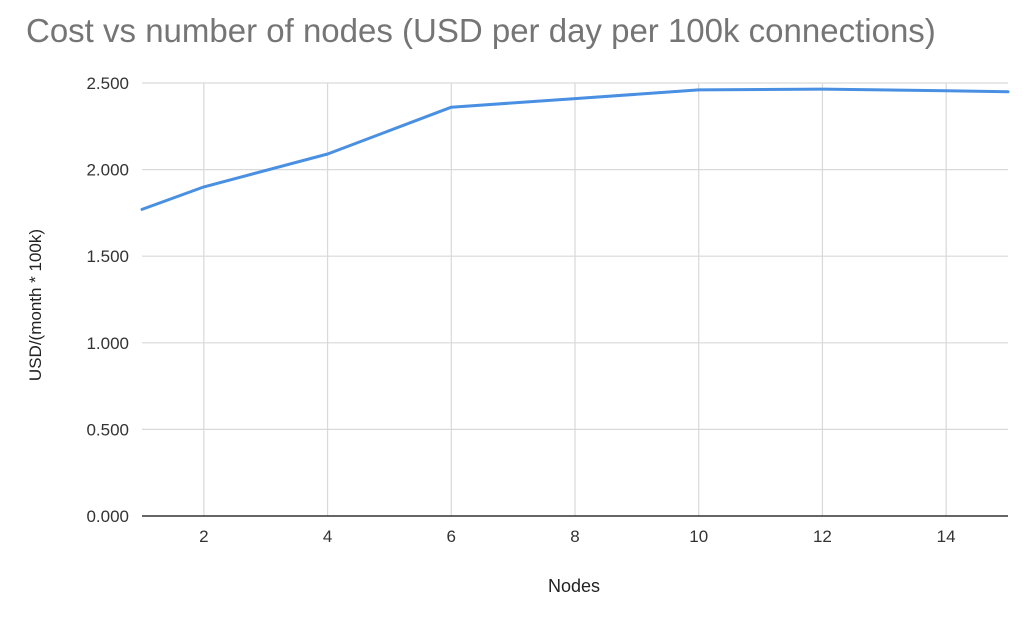  I want to click on x-axis-label: Nodes, so click(574, 586).